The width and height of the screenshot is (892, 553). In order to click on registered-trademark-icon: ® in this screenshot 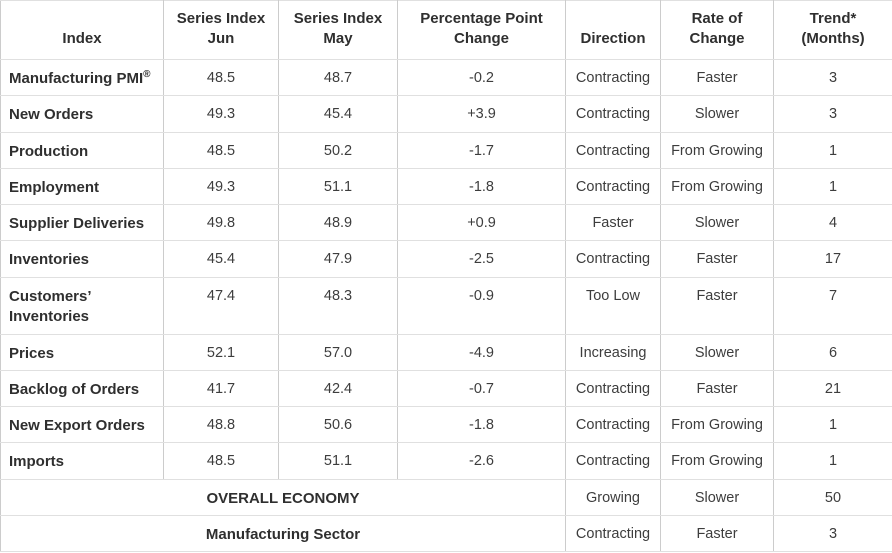, I will do `click(147, 74)`.